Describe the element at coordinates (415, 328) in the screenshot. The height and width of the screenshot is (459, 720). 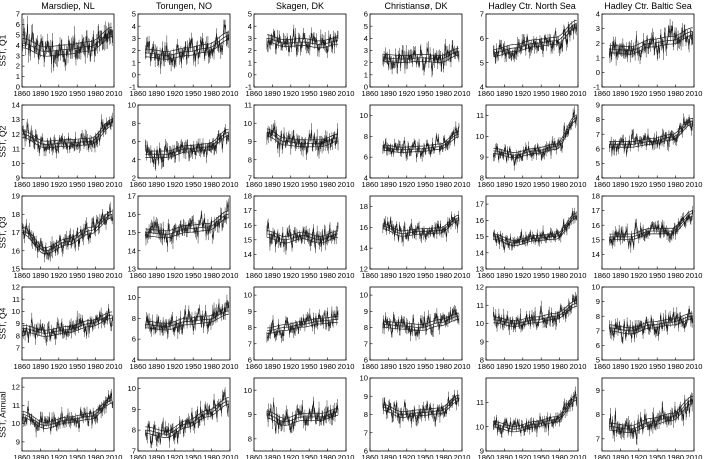
I see `panel: 6 7 8 9 10 1860 1890 1920 1950 1980 2010` at that location.